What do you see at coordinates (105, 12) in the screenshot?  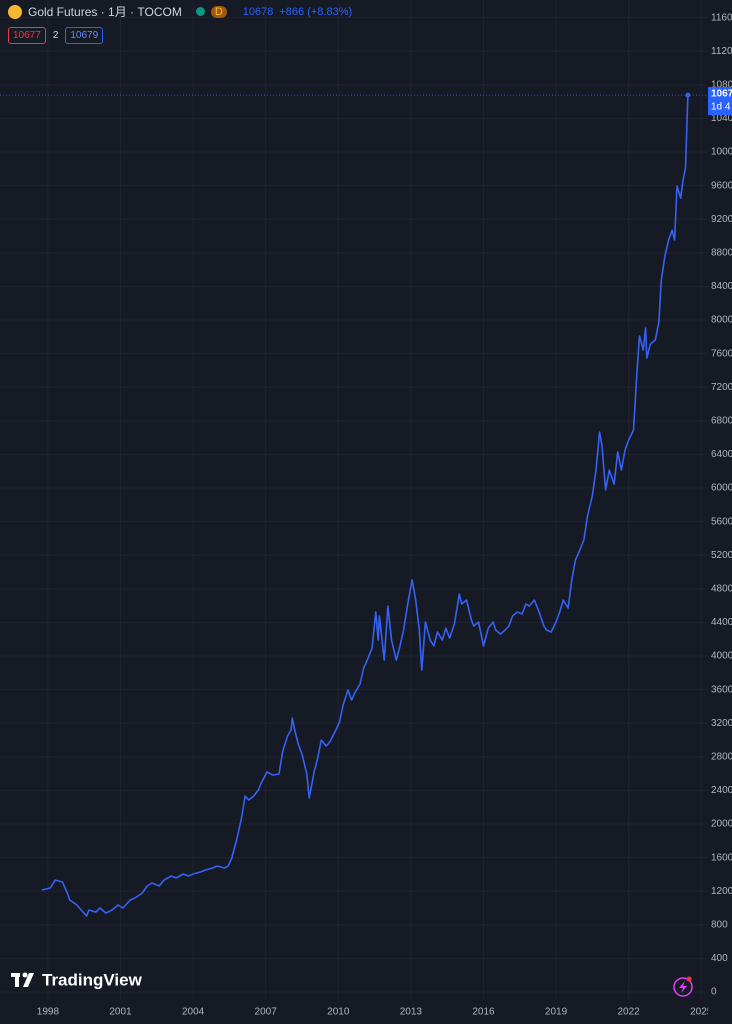 I see `symbol: Gold Futures · 1月 · TOCOM` at bounding box center [105, 12].